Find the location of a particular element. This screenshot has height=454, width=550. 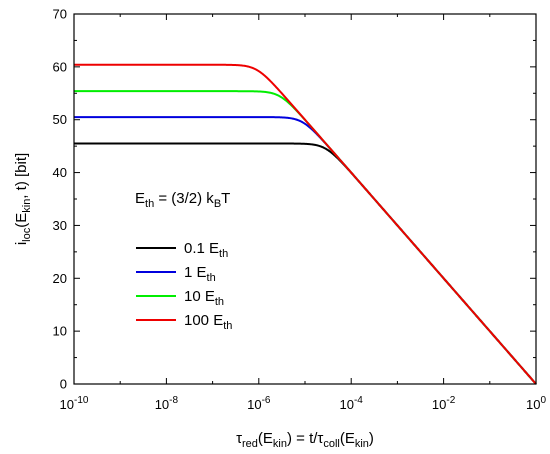

legend-label-0: 0.1 Eth is located at coordinates (206, 250).